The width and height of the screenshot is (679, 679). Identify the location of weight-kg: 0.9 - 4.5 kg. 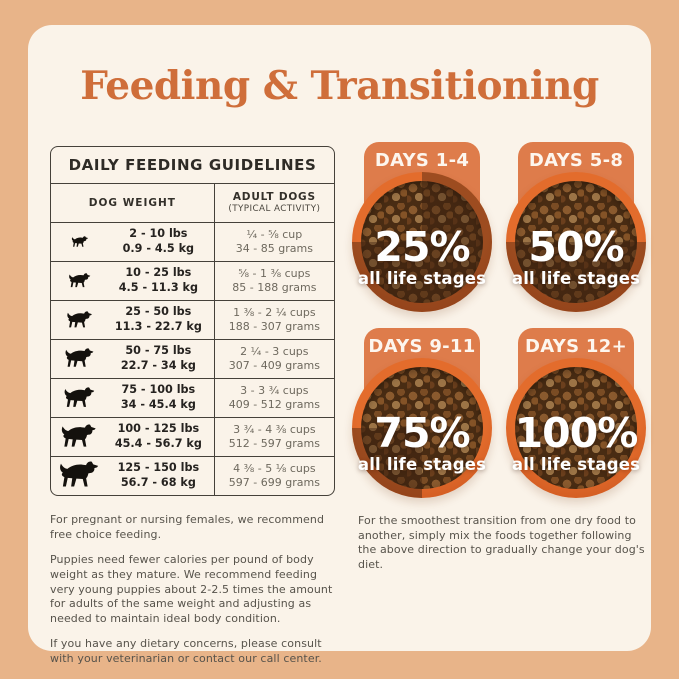
(158, 248).